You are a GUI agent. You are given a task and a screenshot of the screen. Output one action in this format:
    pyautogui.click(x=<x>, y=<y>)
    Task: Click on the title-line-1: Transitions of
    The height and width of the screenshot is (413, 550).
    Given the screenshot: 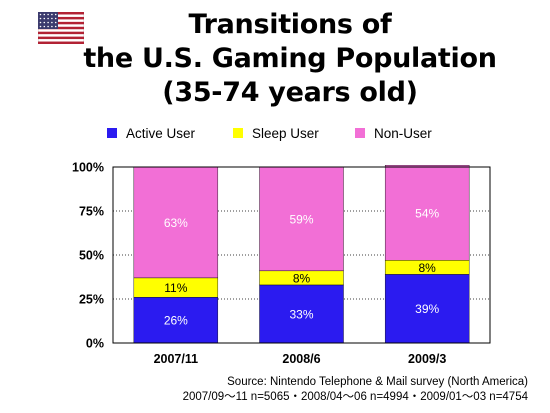 What is the action you would take?
    pyautogui.click(x=290, y=24)
    